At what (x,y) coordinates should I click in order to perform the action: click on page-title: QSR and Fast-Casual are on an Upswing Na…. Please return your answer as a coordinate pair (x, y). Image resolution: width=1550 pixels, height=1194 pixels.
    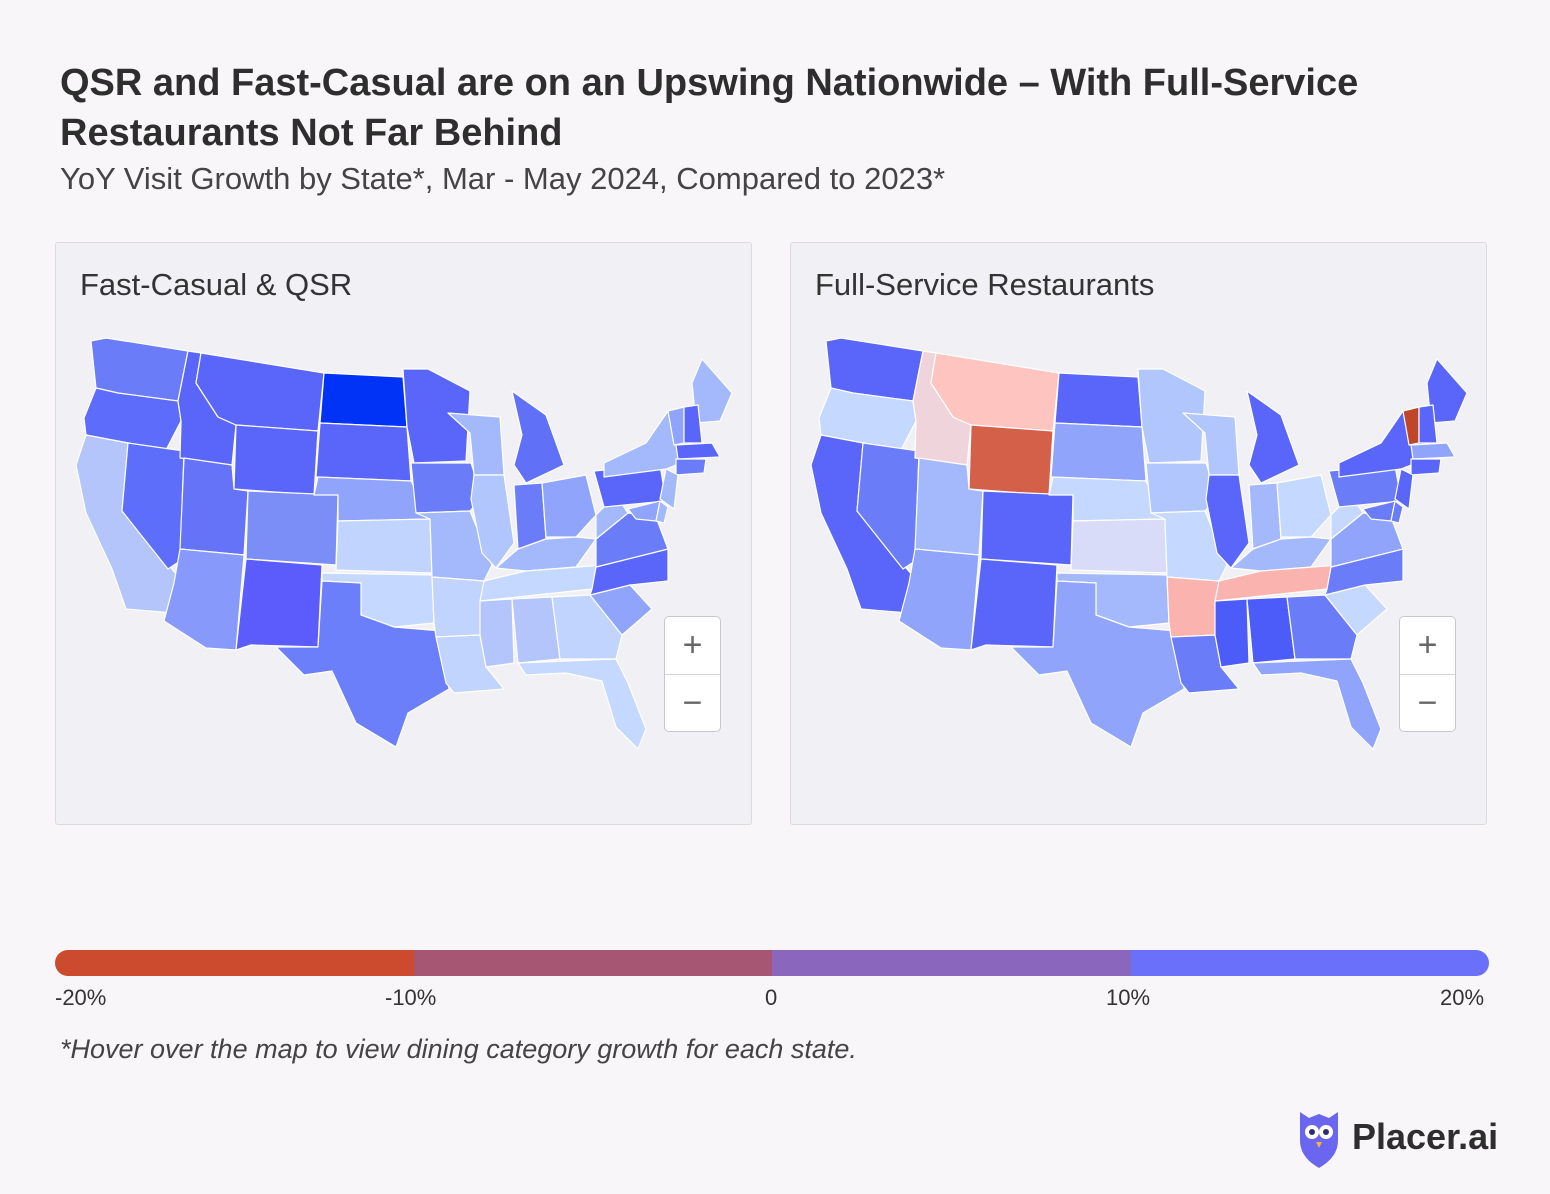
    Looking at the image, I should click on (709, 108).